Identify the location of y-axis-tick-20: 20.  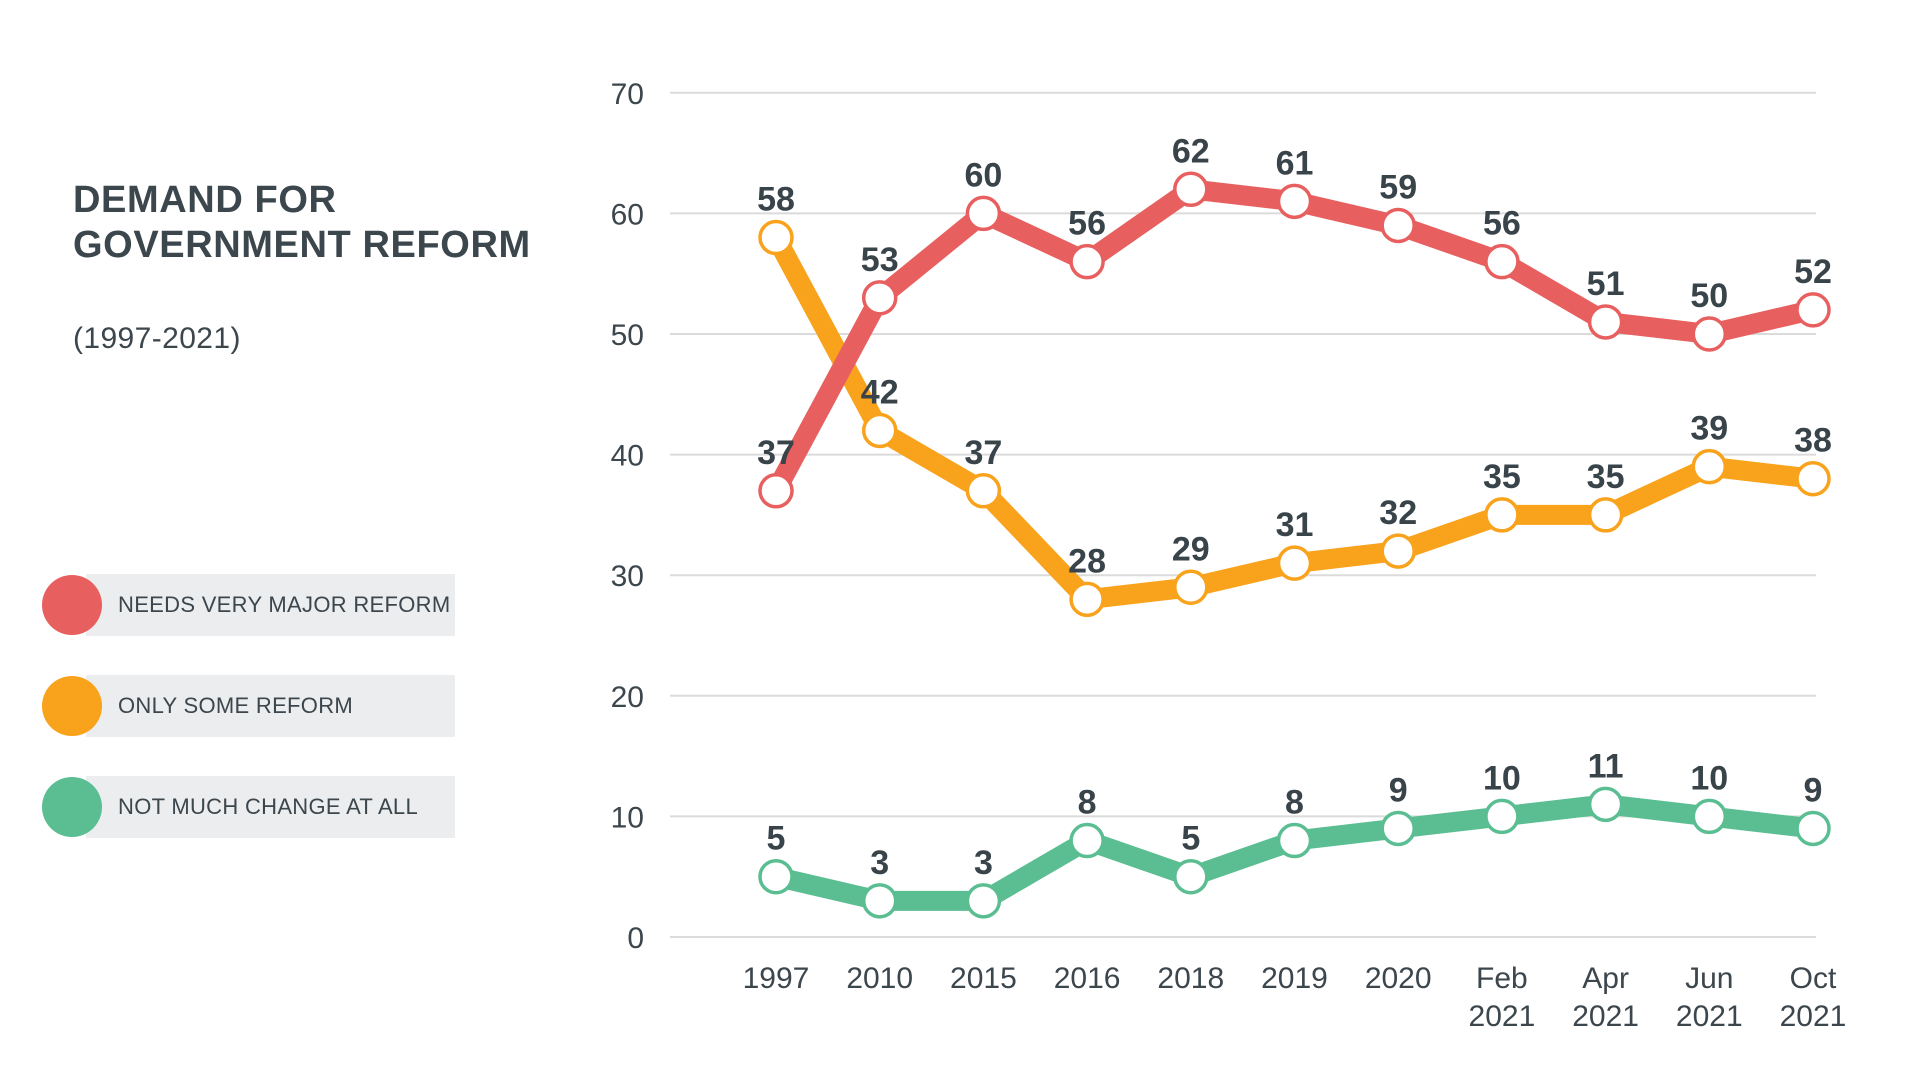
(627, 697).